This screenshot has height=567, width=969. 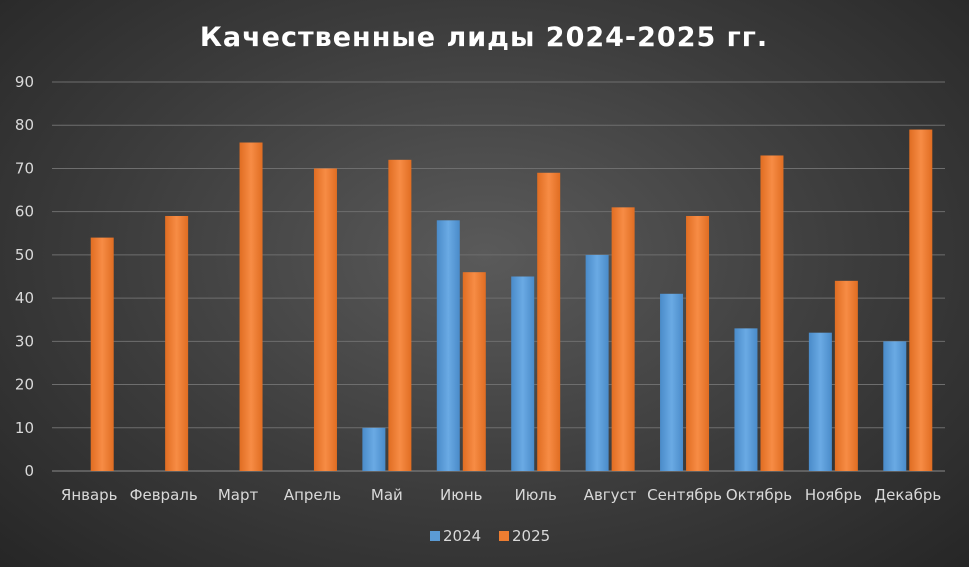 What do you see at coordinates (610, 495) in the screenshot?
I see `x-tick-label: Август` at bounding box center [610, 495].